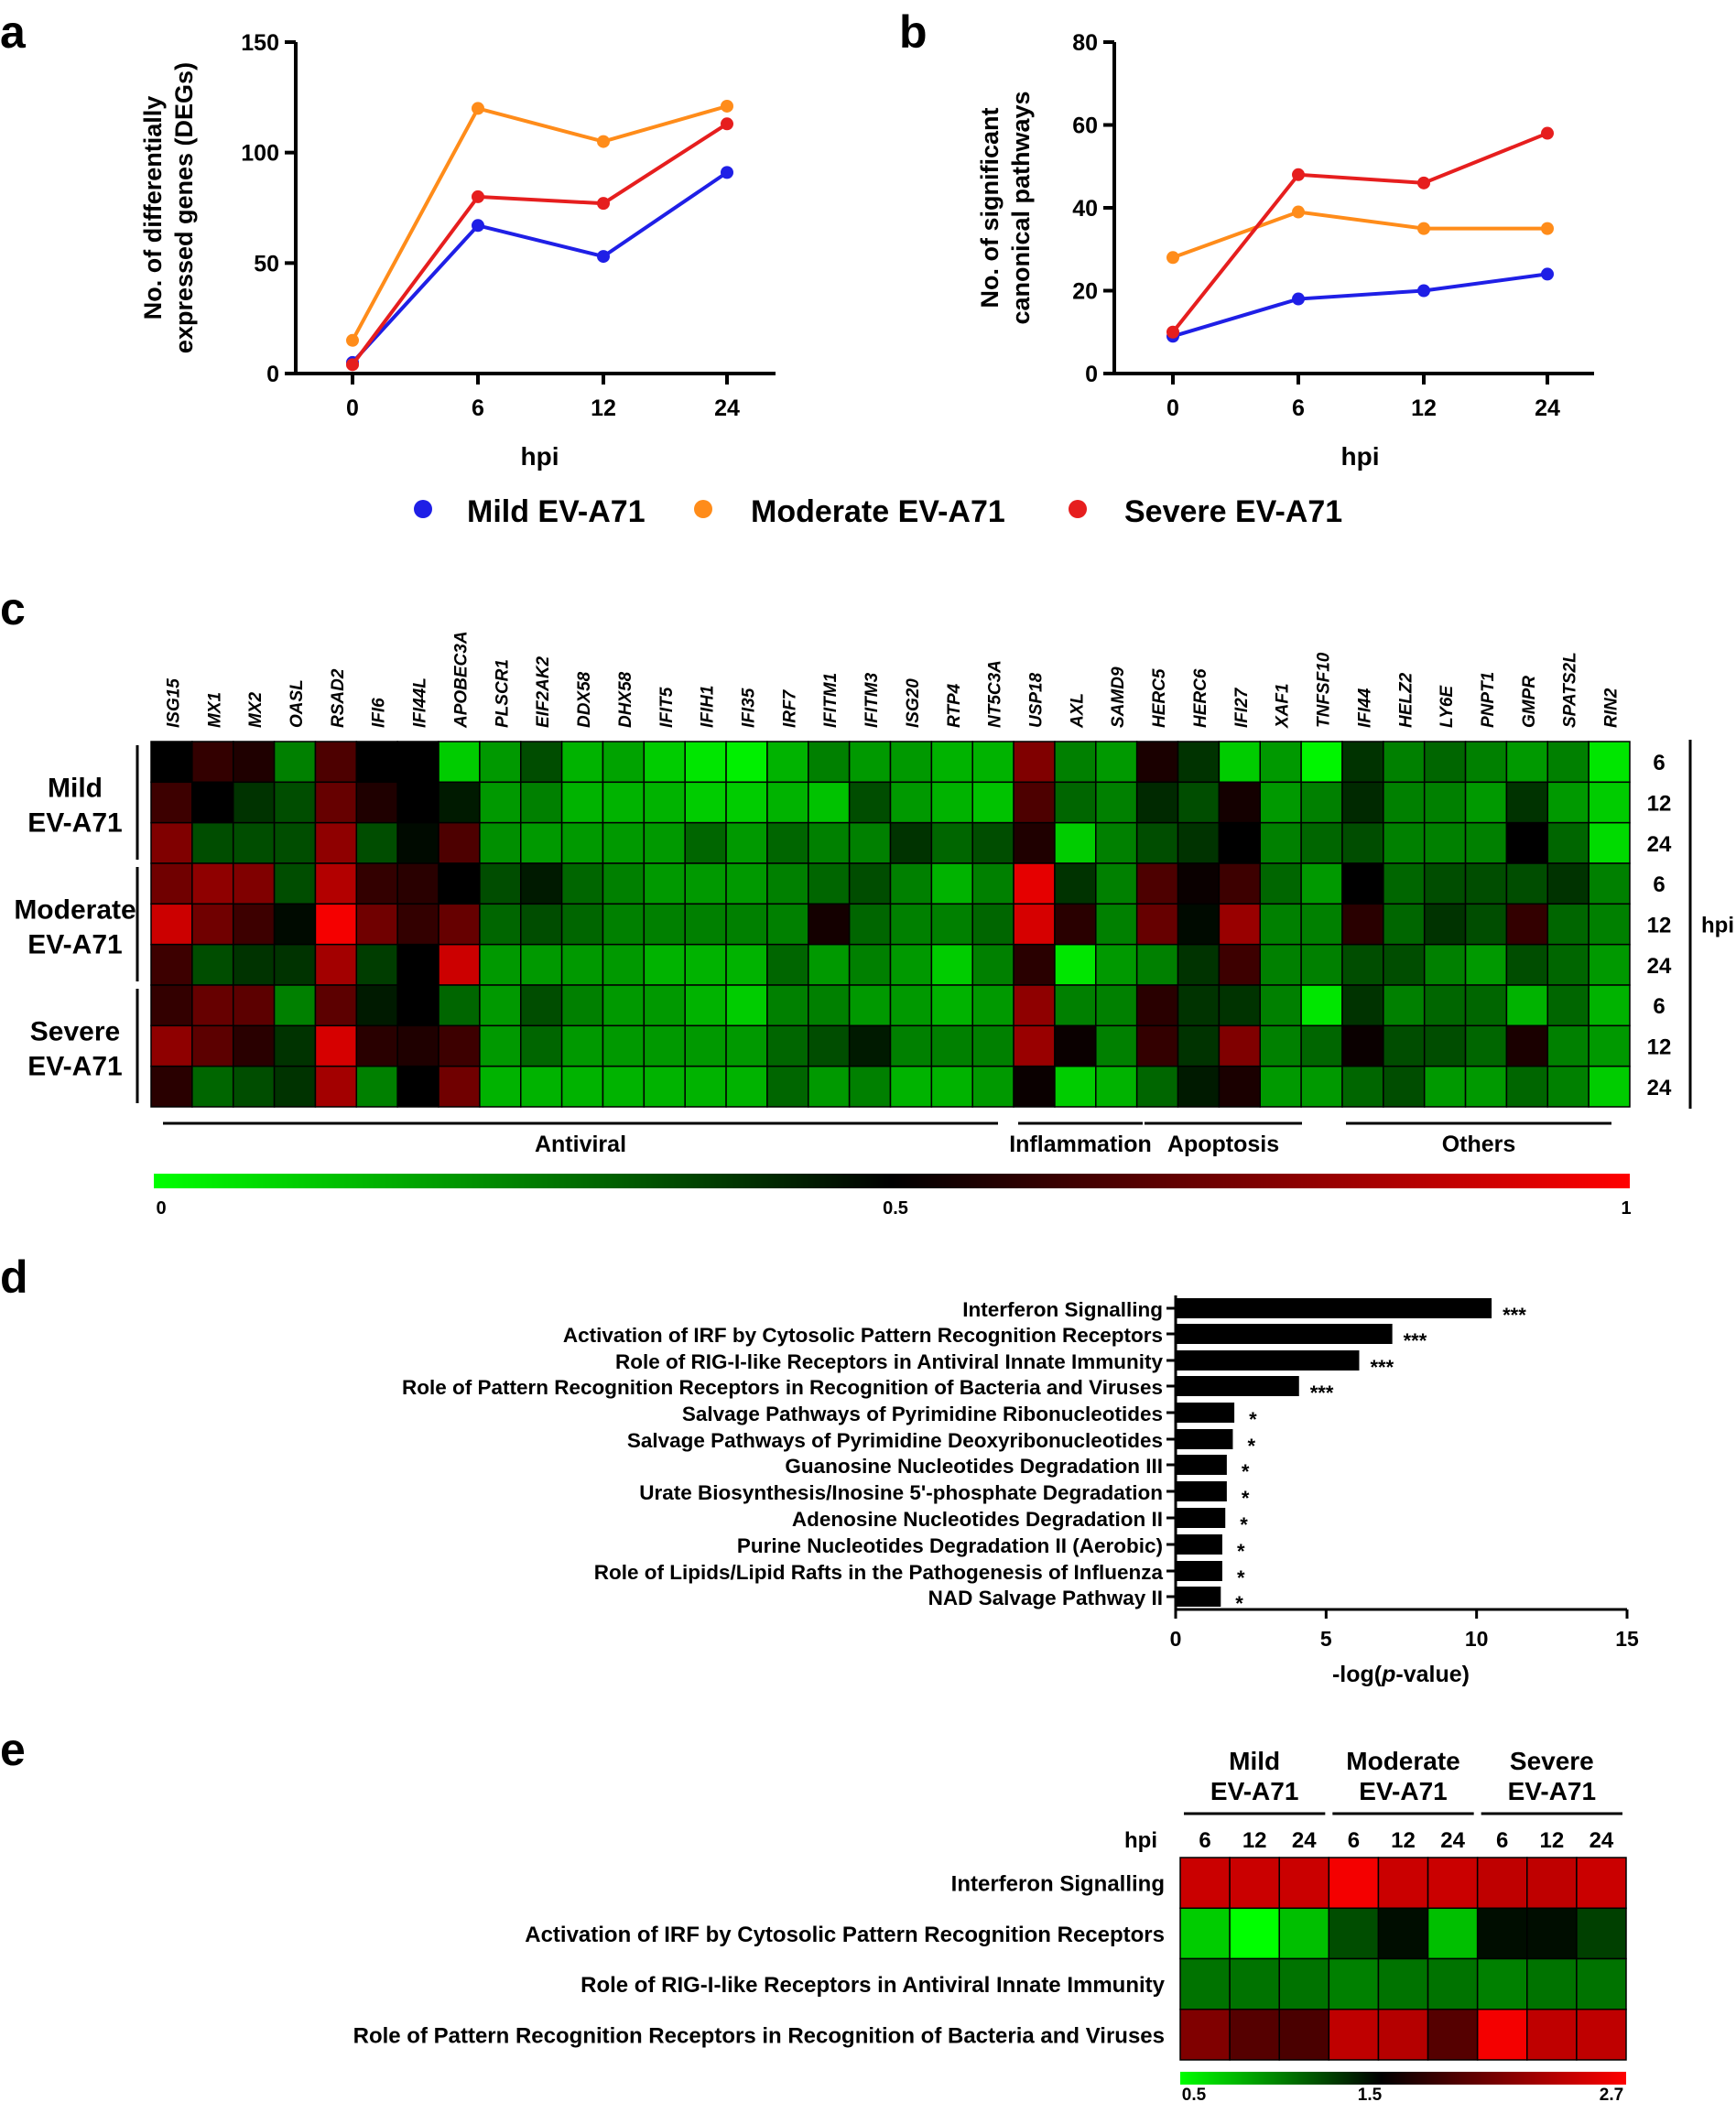  Describe the element at coordinates (1529, 702) in the screenshot. I see `gene-label: GMPR` at that location.